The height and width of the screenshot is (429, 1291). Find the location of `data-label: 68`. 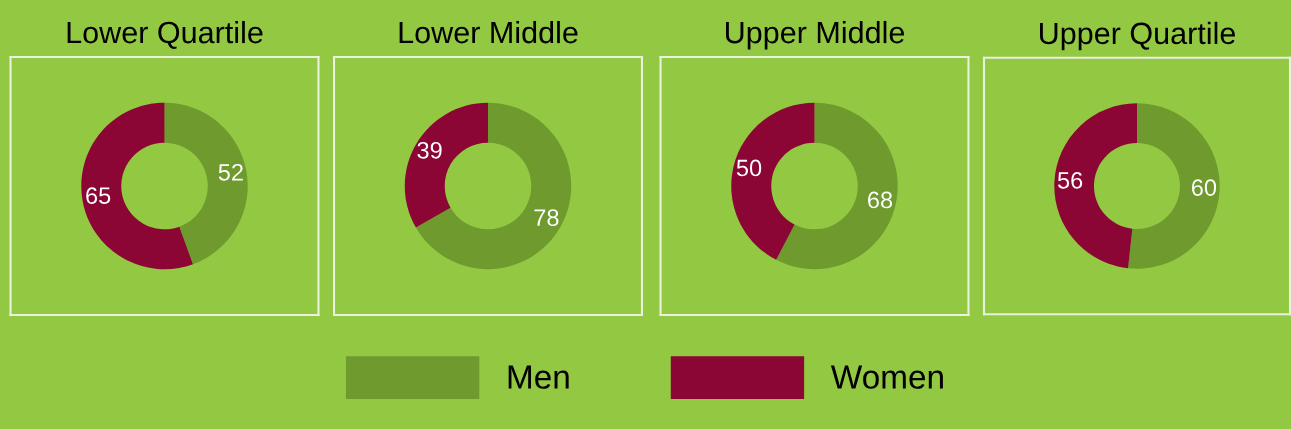

data-label: 68 is located at coordinates (880, 200).